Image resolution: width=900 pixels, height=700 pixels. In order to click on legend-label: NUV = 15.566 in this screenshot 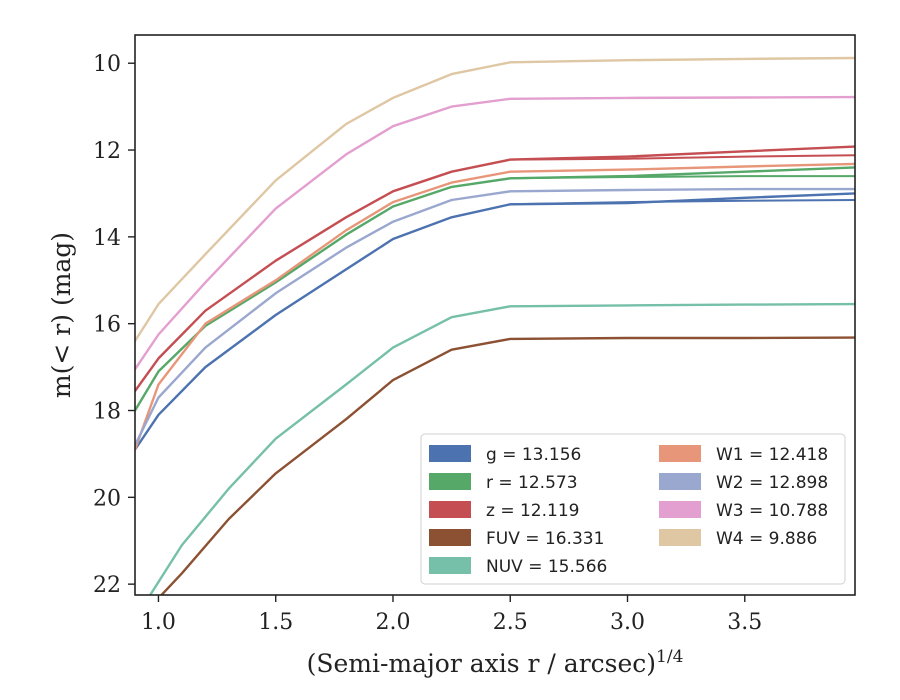, I will do `click(546, 567)`.